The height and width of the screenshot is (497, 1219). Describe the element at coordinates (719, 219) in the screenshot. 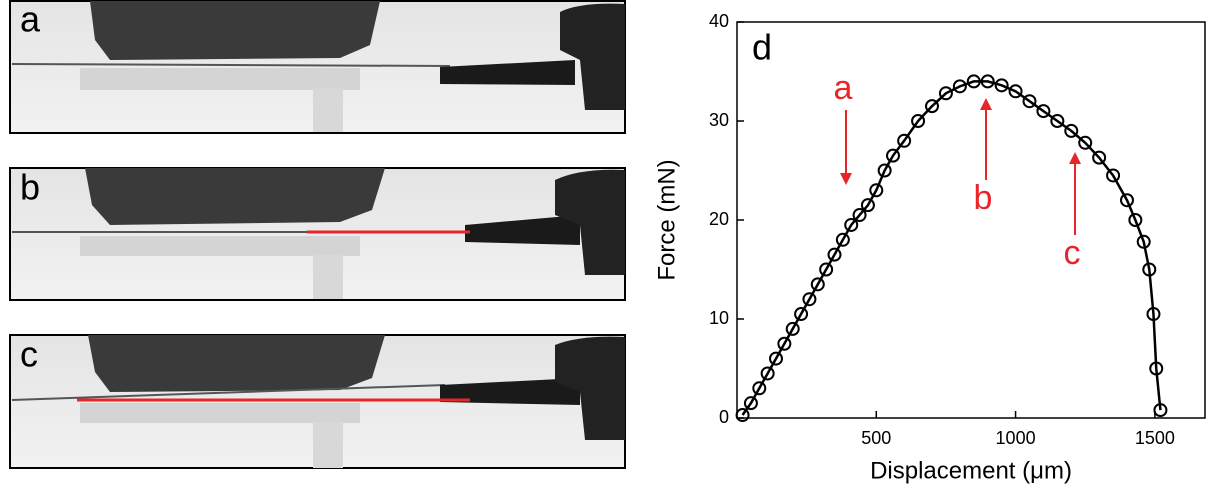

I see `y-tick-label: 20` at that location.